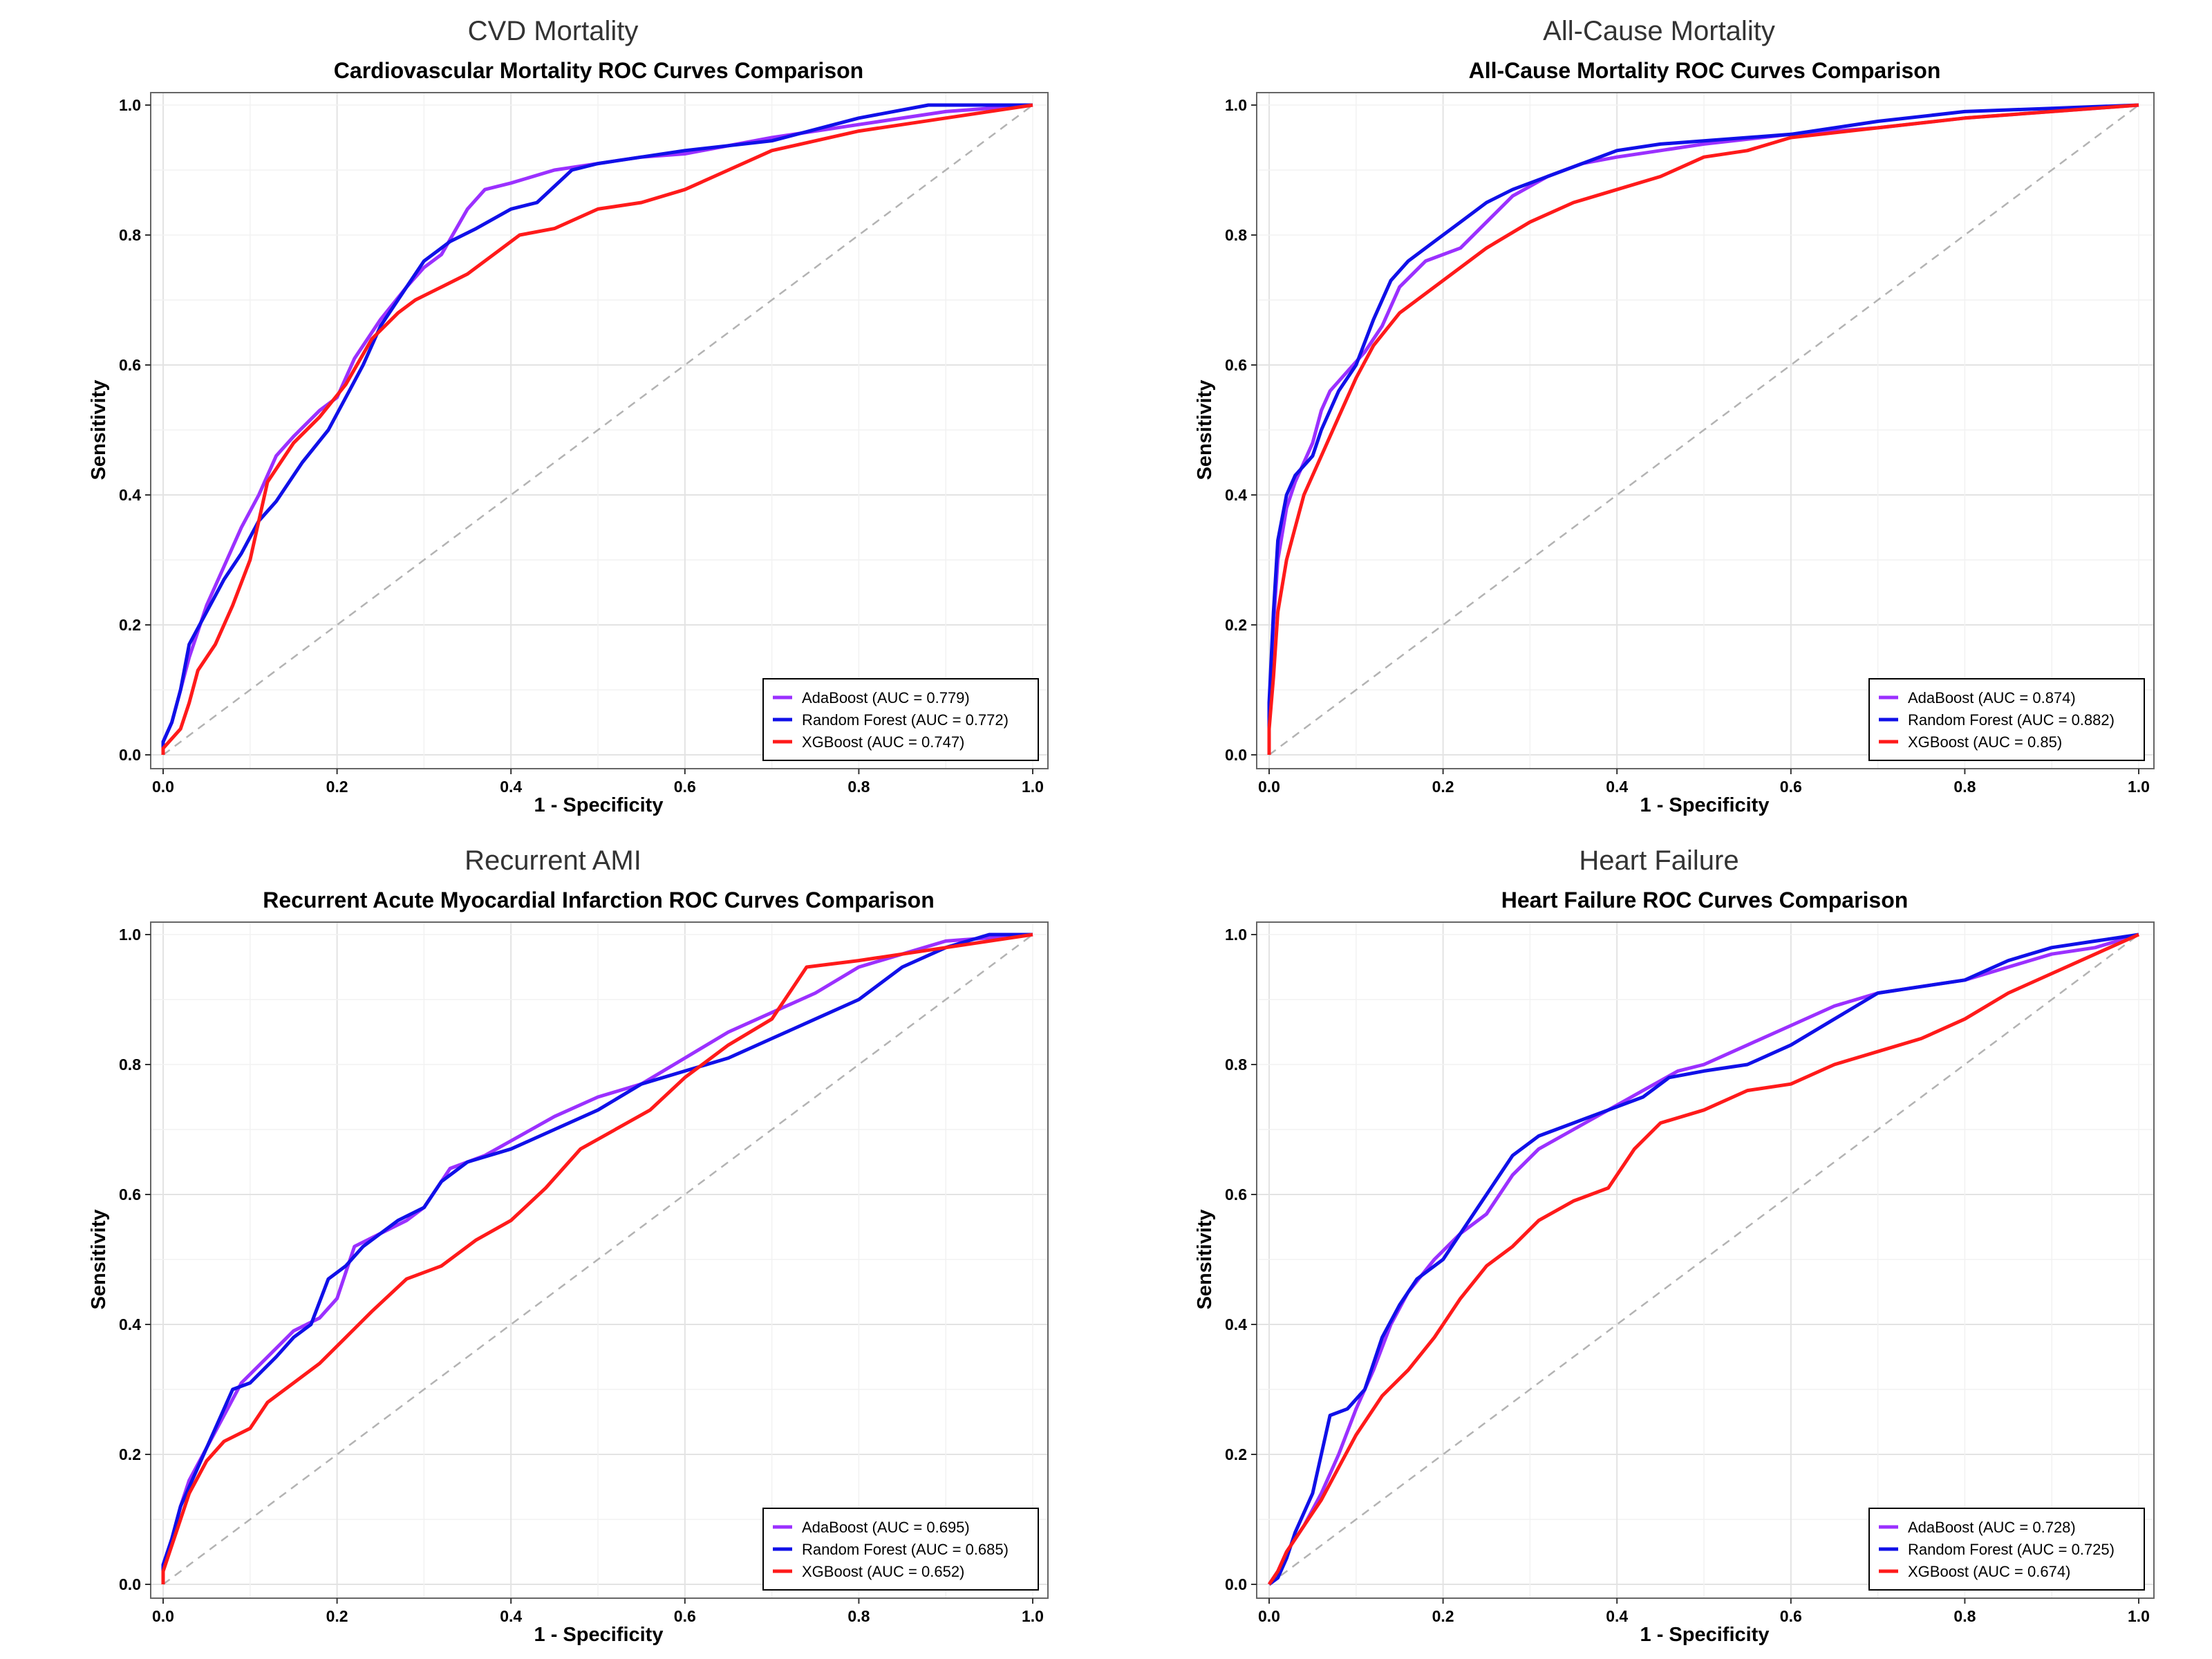  Describe the element at coordinates (1985, 742) in the screenshot. I see `legend-entry-label: XGBoost (AUC = 0.85)` at that location.